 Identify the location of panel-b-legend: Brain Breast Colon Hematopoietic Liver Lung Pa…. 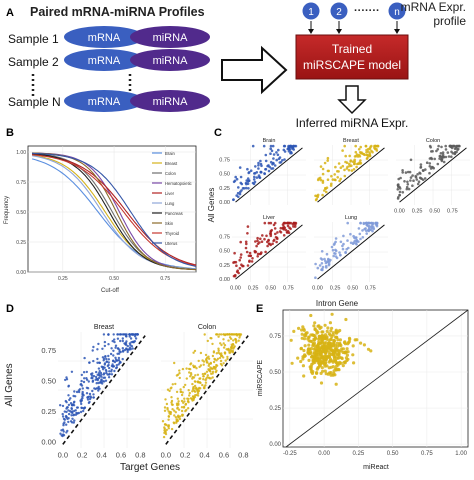
(172, 198).